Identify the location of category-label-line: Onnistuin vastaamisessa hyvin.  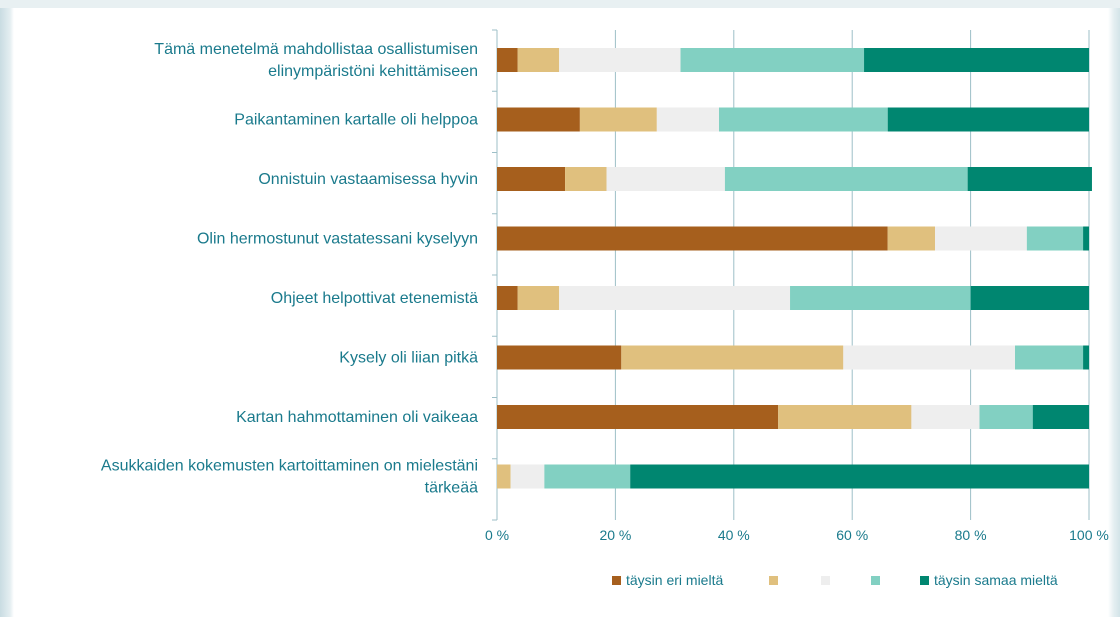
(368, 179).